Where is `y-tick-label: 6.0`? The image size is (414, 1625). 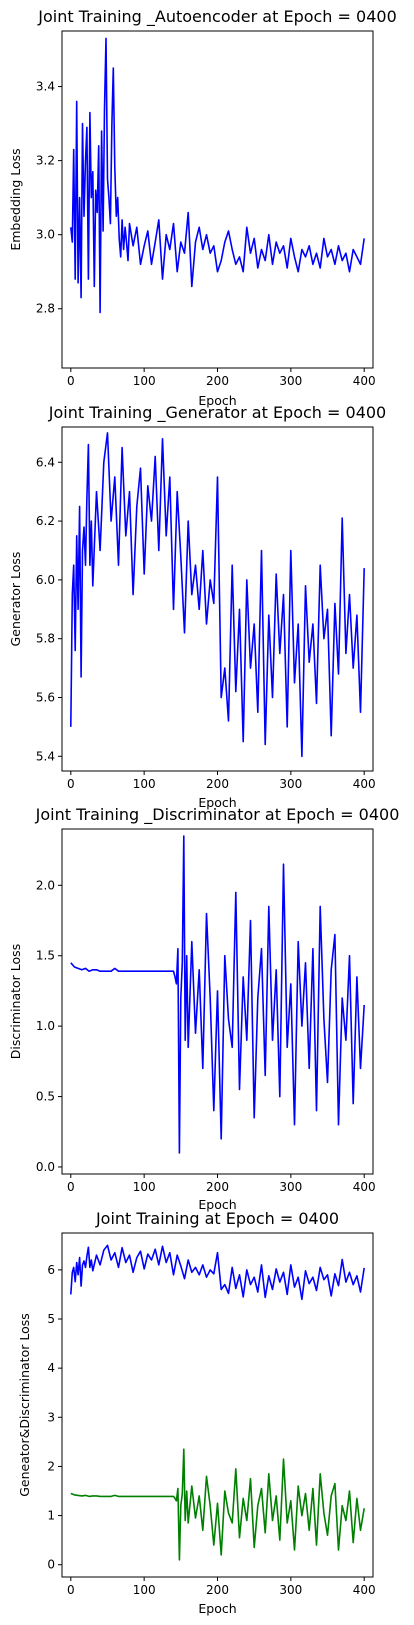
y-tick-label: 6.0 is located at coordinates (45, 580).